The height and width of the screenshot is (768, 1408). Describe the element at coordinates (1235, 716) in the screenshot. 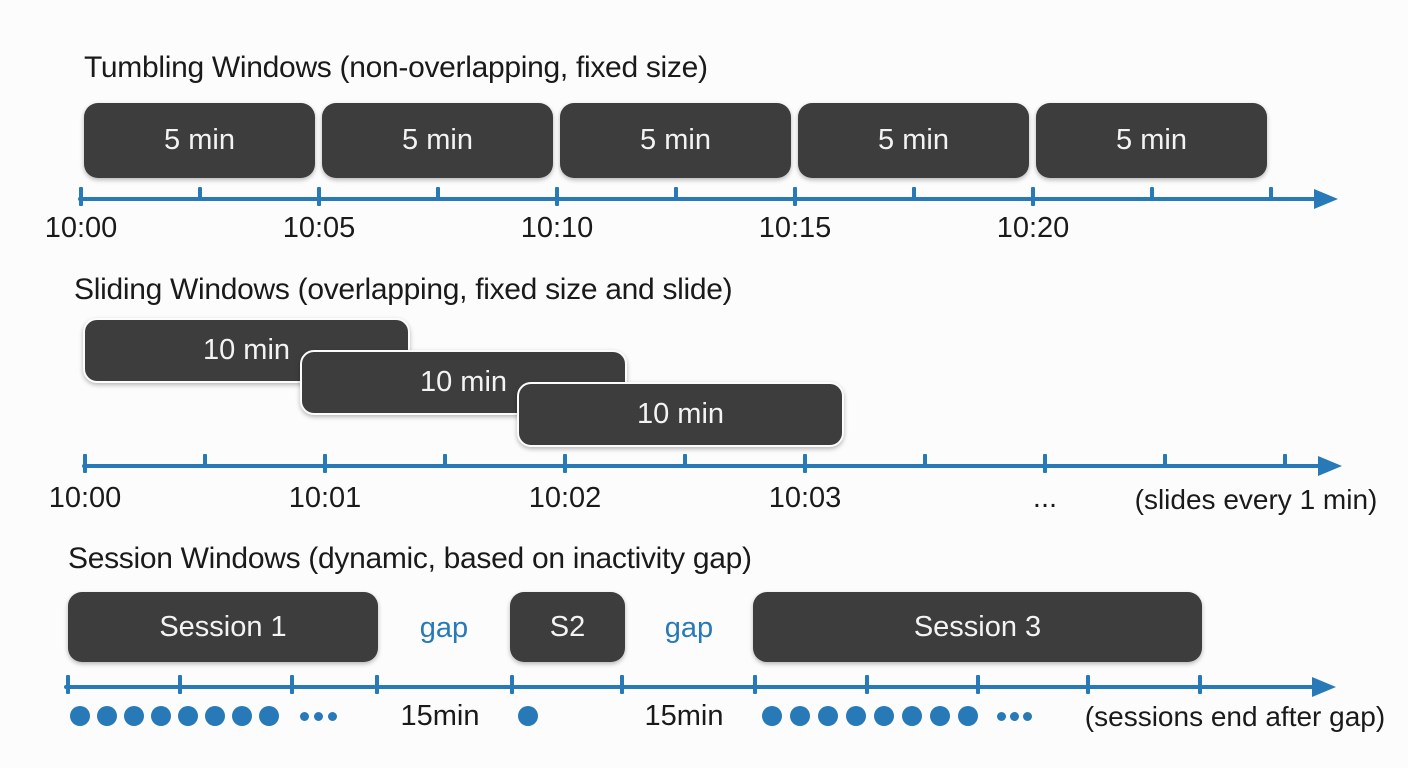

I see `session-note: (sessions end after gap)` at that location.